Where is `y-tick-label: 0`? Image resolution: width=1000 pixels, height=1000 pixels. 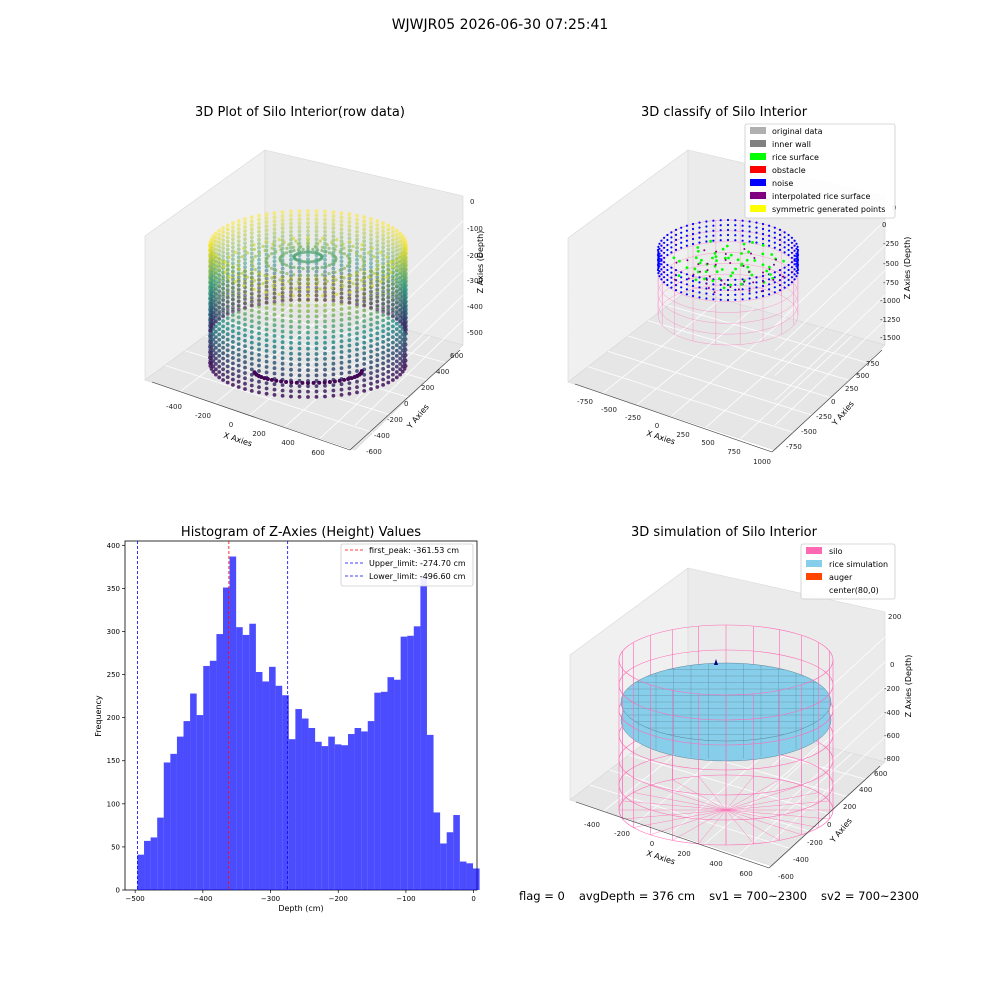 y-tick-label: 0 is located at coordinates (833, 402).